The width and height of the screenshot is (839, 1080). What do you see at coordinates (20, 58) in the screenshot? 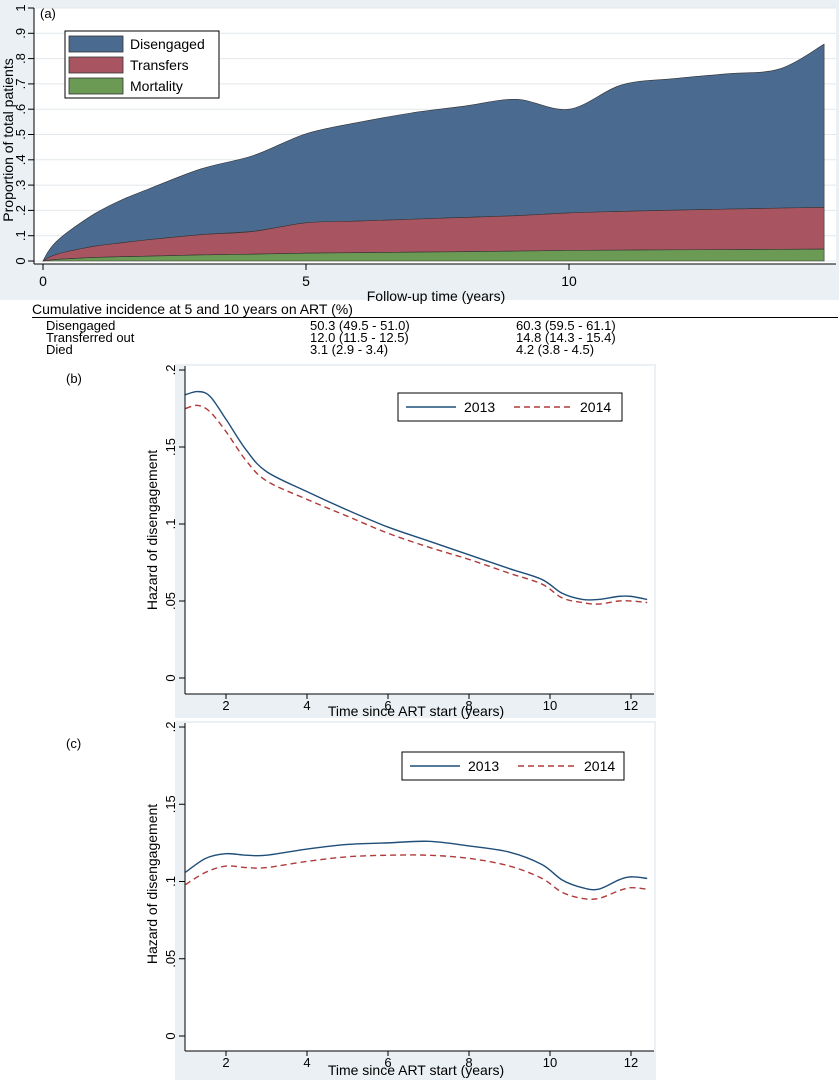
I see `y-tick-label: .8` at bounding box center [20, 58].